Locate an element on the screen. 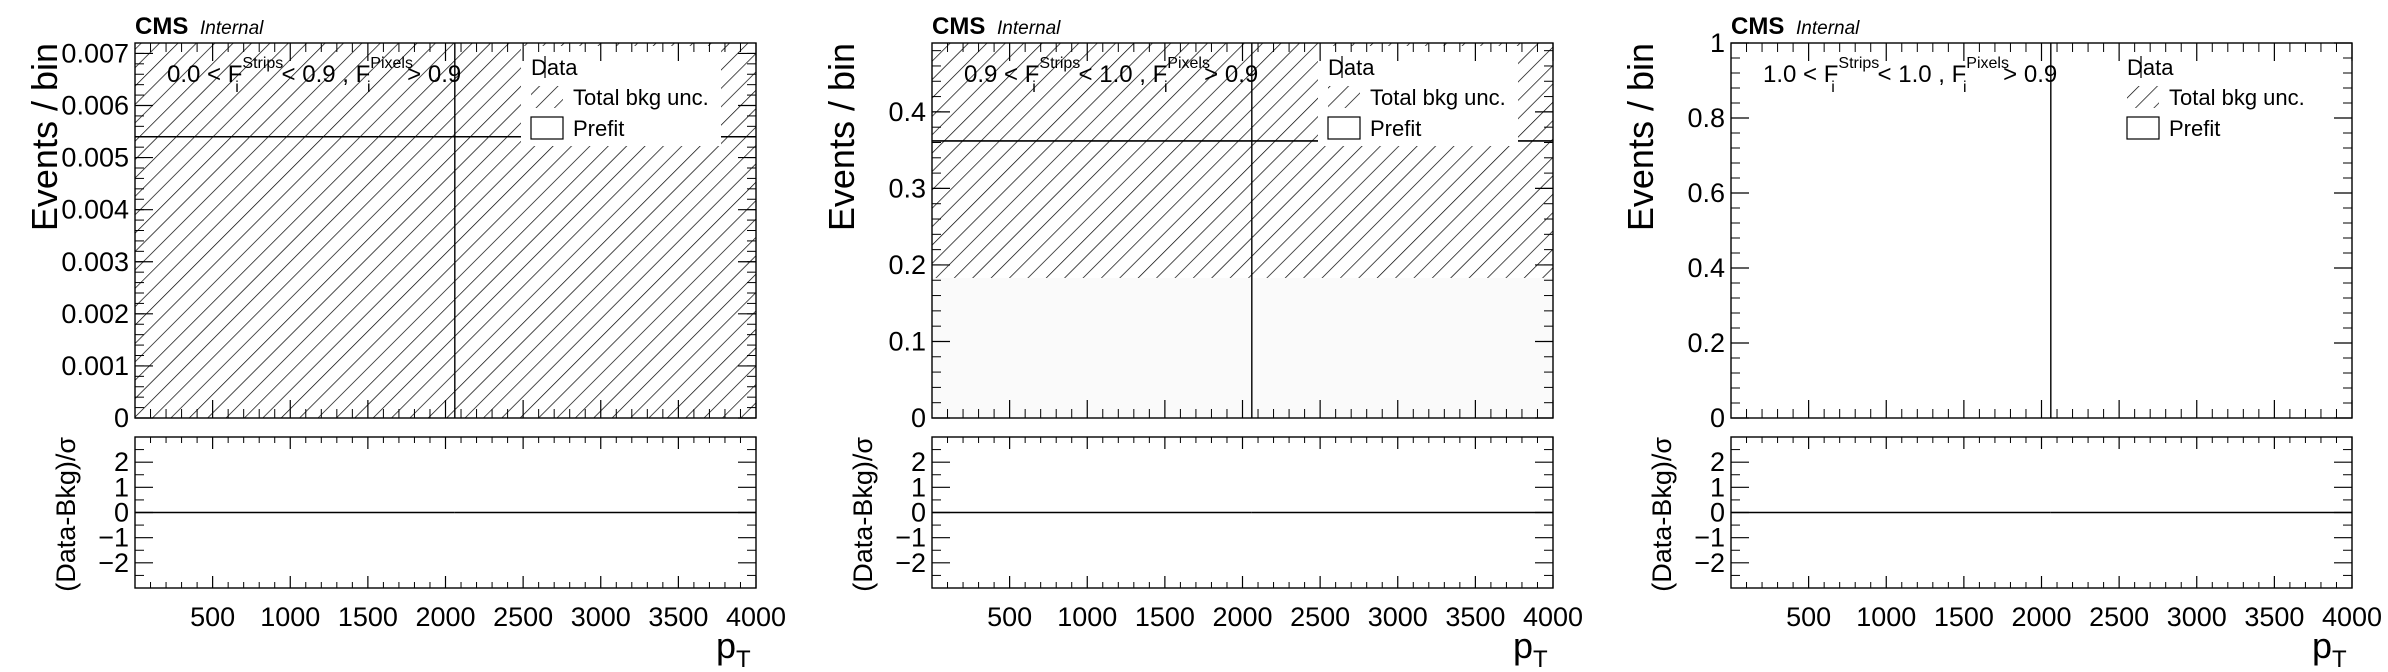 The width and height of the screenshot is (2388, 672). y-tick-label-6: 0.006 is located at coordinates (95, 106).